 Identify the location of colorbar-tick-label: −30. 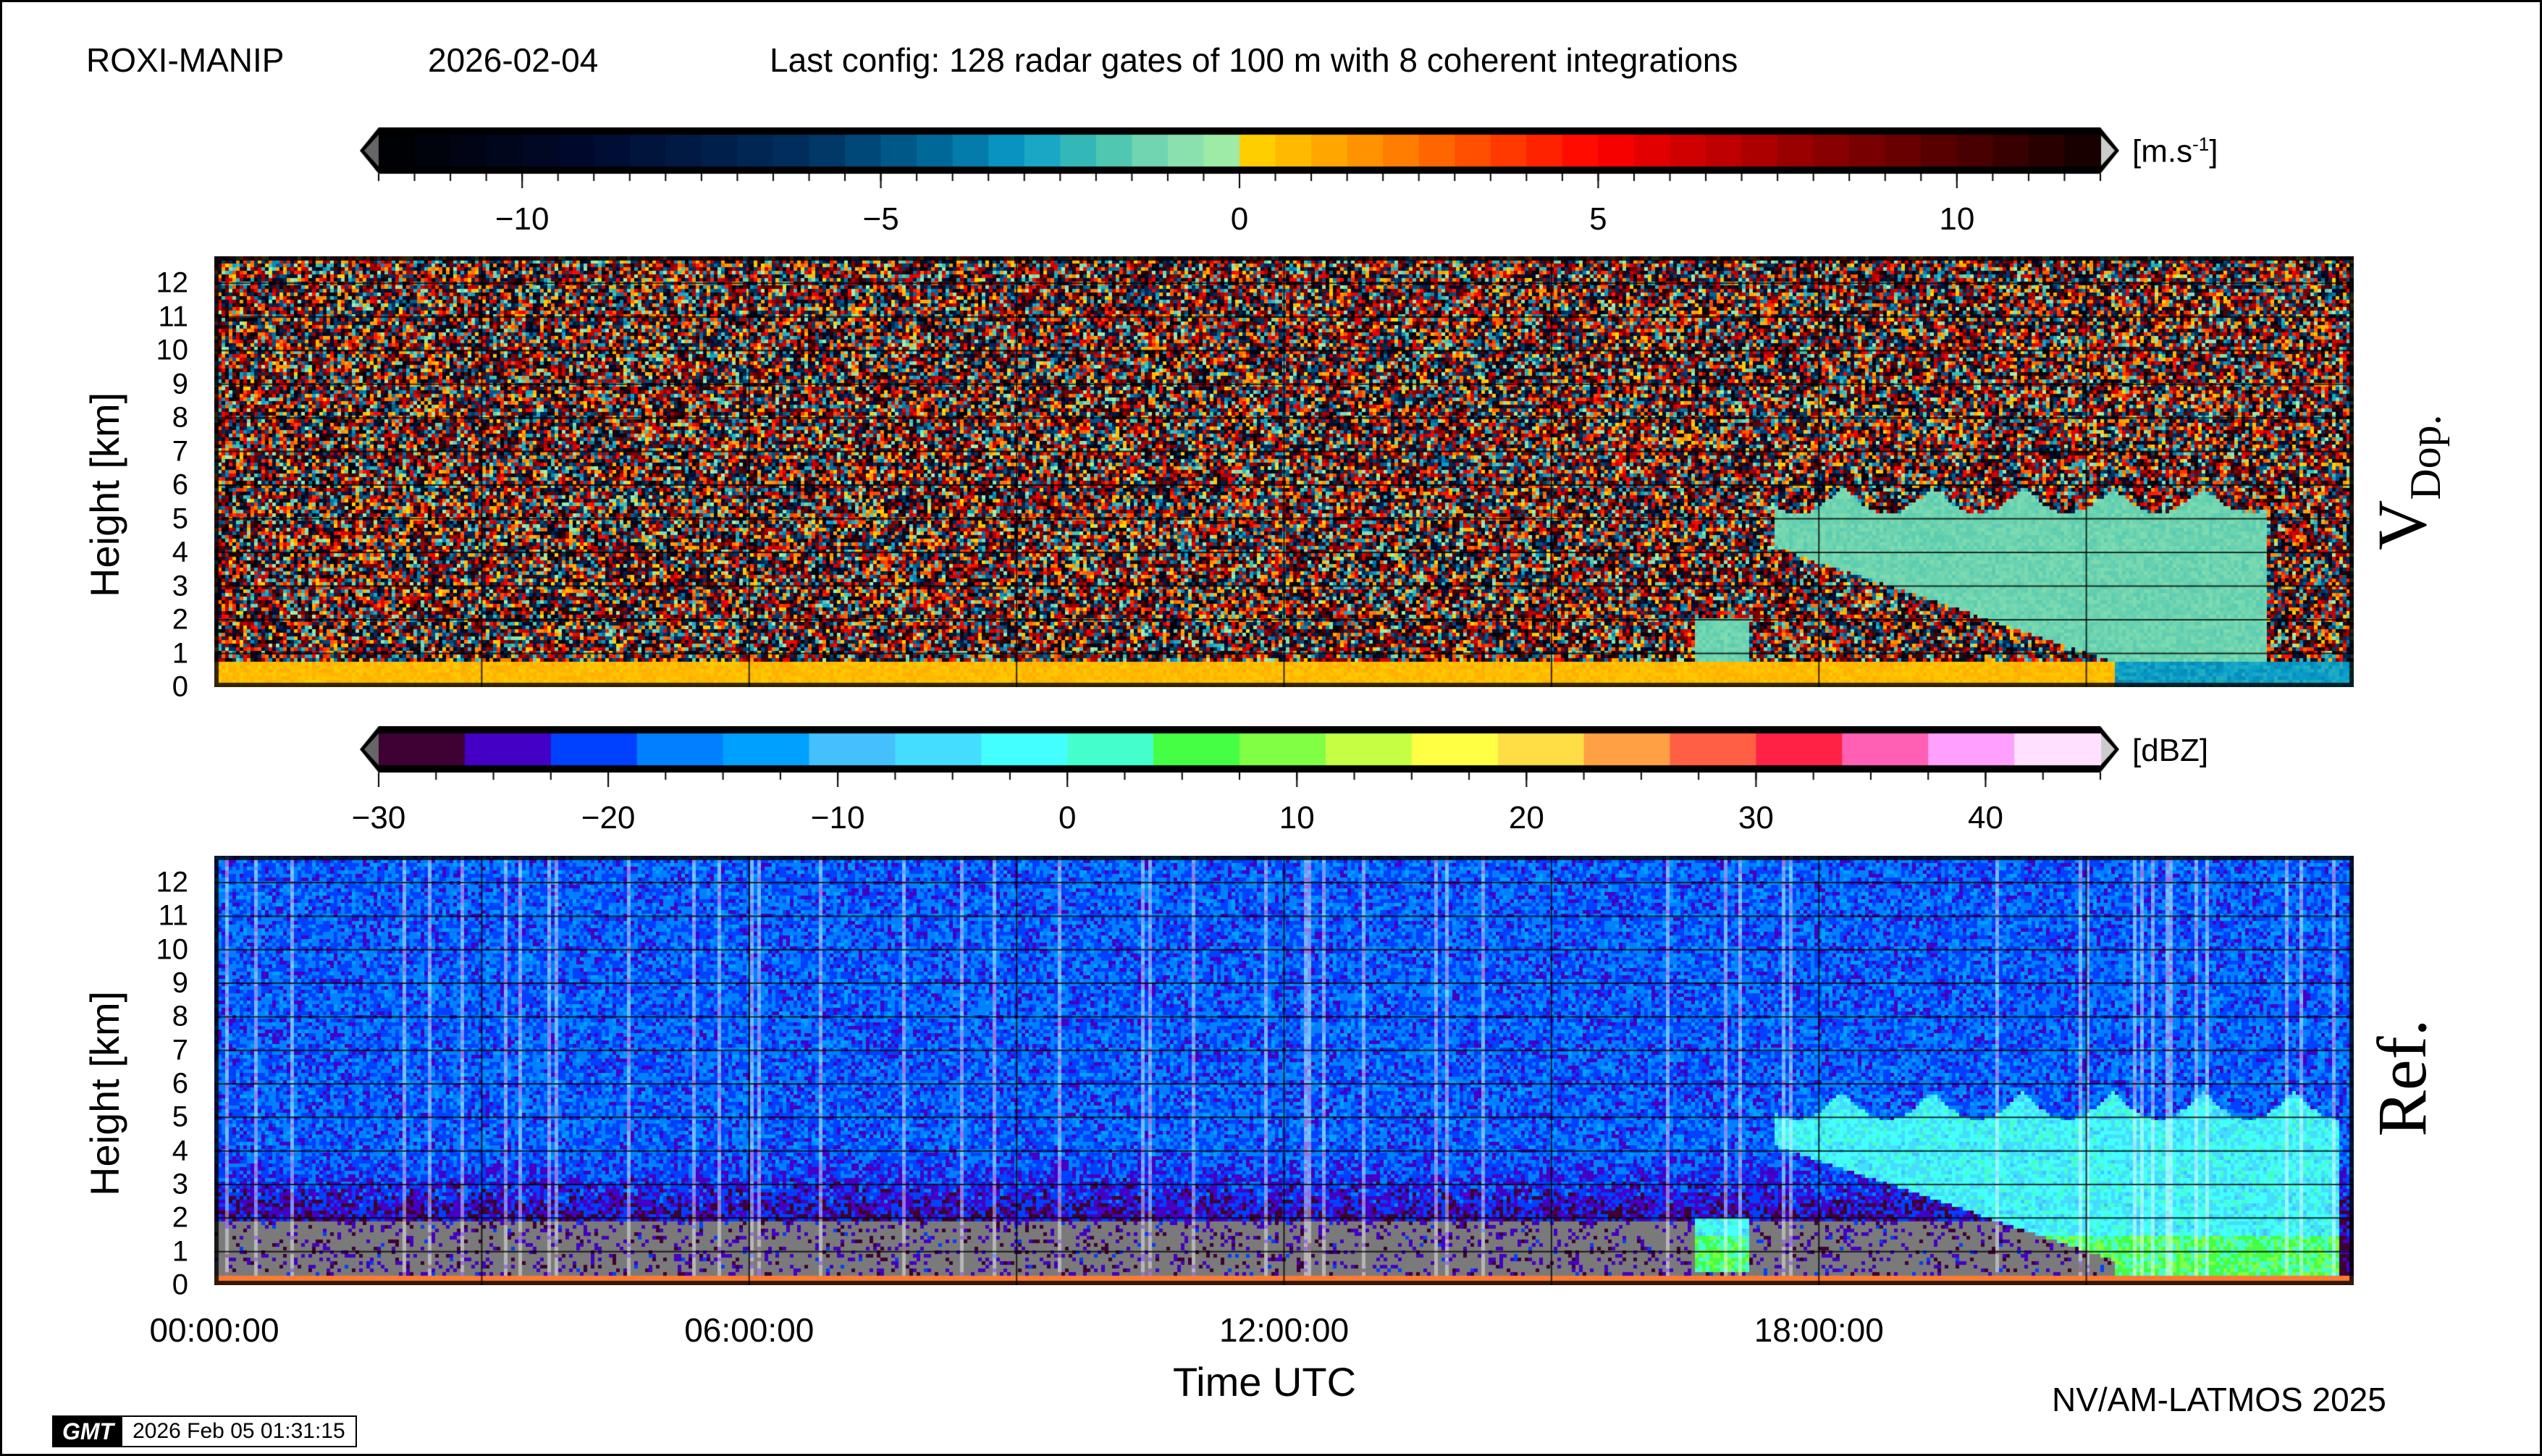
(378, 818).